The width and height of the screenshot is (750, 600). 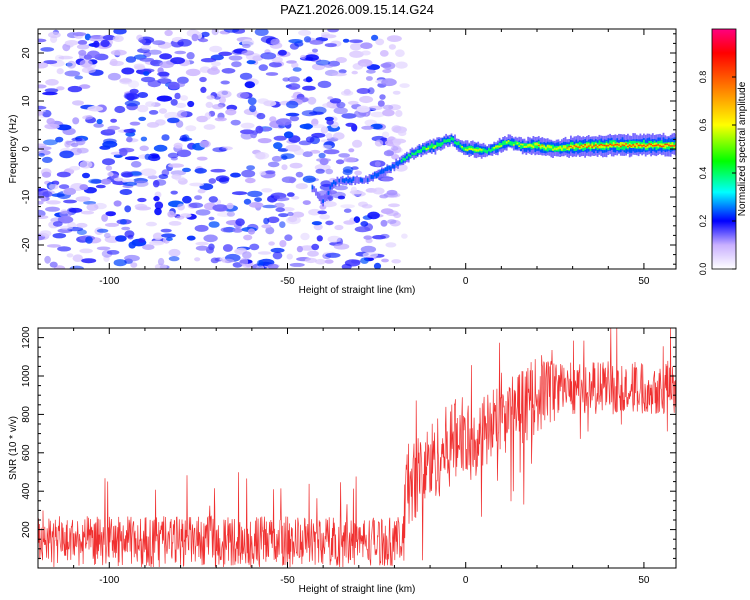 What do you see at coordinates (493, 169) in the screenshot?
I see `spectrogram-ridge` at bounding box center [493, 169].